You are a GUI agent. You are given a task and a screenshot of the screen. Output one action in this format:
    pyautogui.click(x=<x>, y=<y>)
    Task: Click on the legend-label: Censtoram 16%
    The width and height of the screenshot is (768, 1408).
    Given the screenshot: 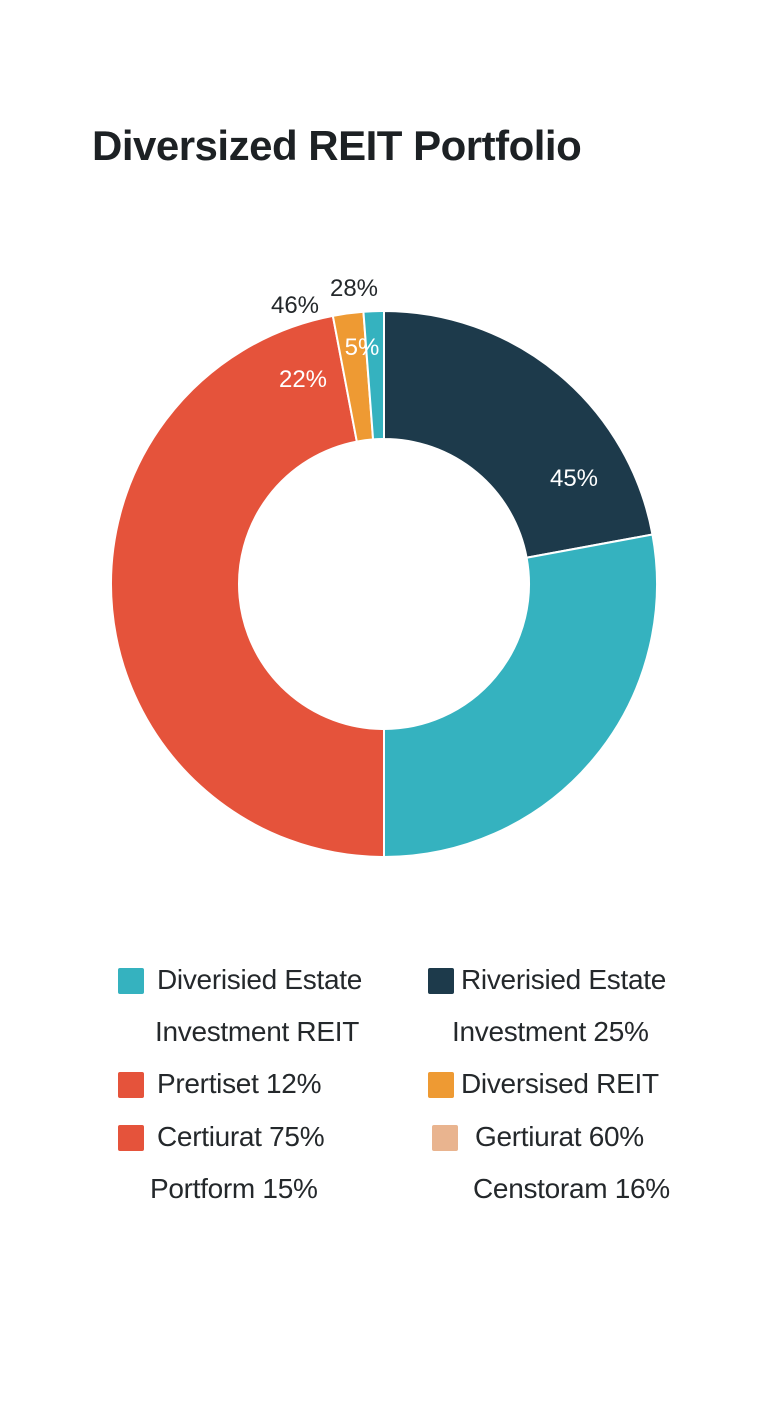 What is the action you would take?
    pyautogui.click(x=571, y=1188)
    